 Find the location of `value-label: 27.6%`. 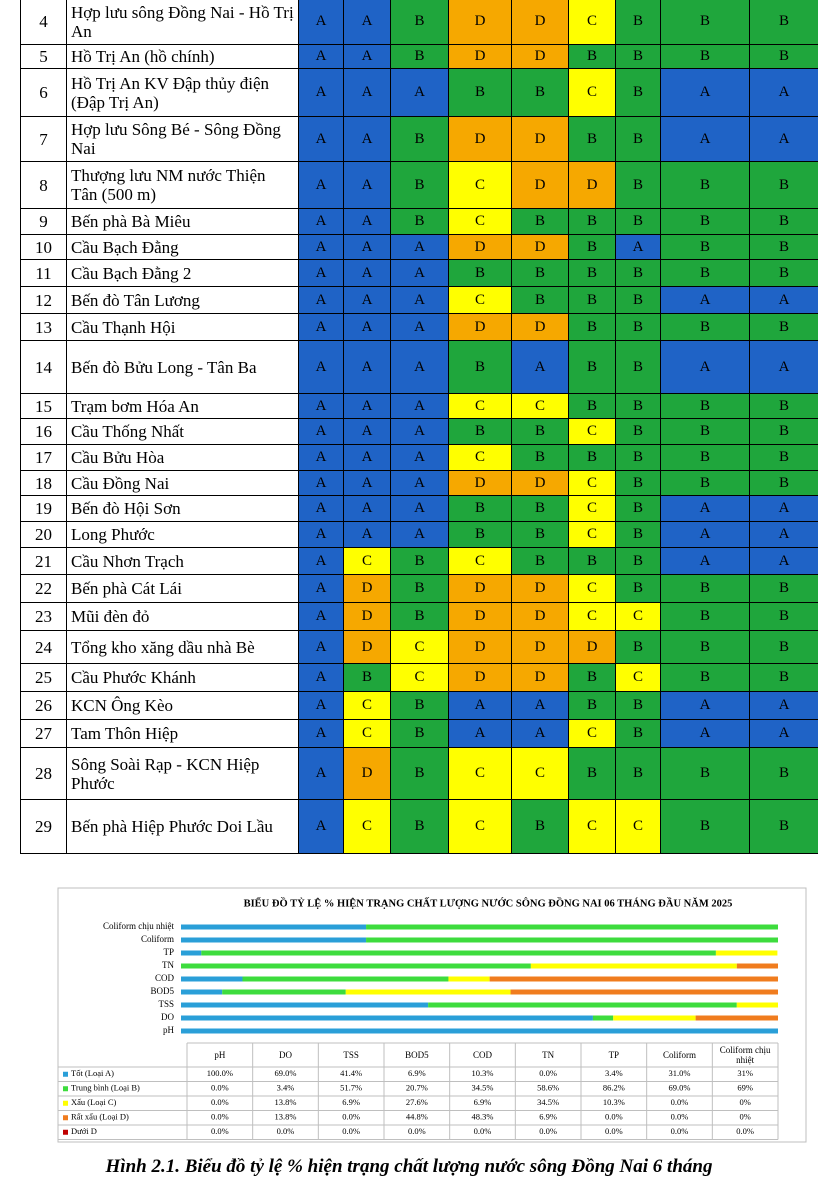

value-label: 27.6% is located at coordinates (417, 1102).